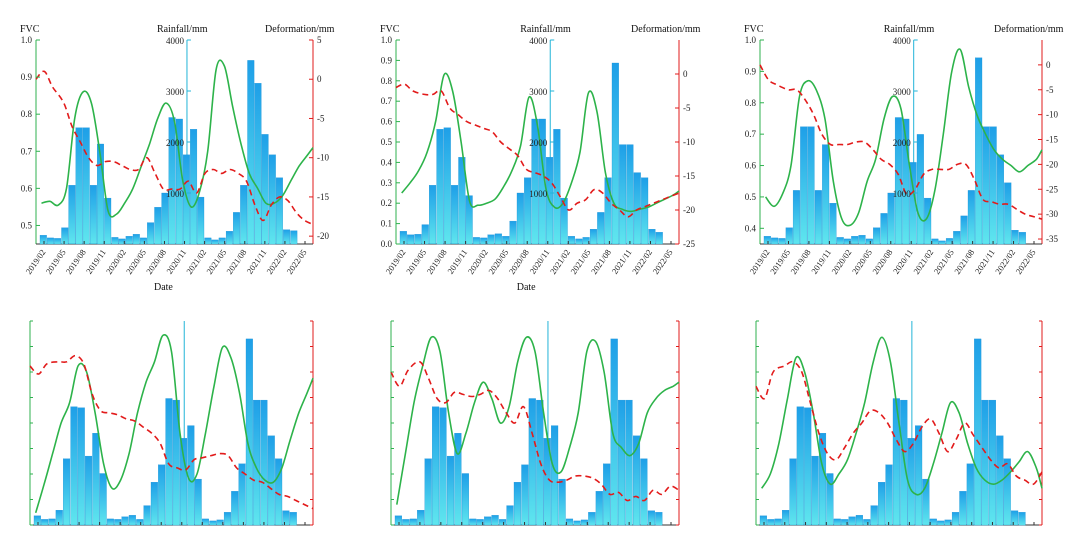 This screenshot has height=558, width=1065. I want to click on rainfall-tick-label: 3000, so click(175, 92).